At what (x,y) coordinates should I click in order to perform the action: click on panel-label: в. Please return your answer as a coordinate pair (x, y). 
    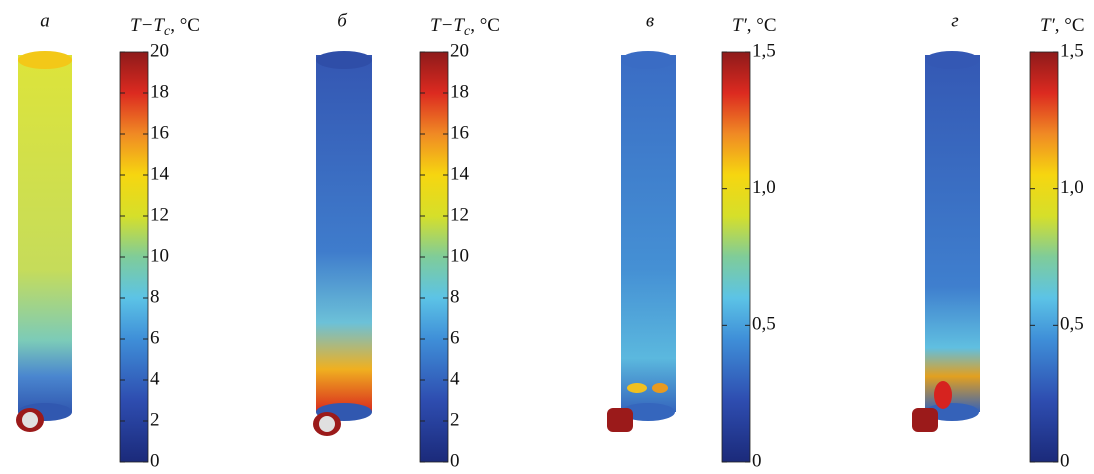
    Looking at the image, I should click on (650, 20).